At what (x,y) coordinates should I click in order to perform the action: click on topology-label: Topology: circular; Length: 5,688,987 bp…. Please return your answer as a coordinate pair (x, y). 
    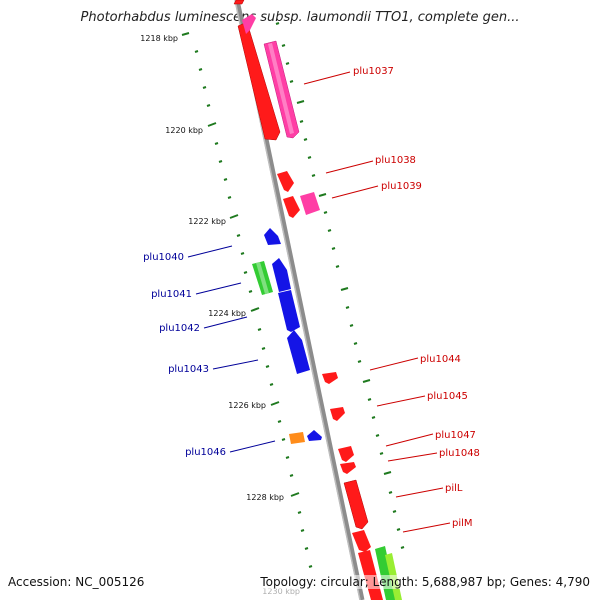
    Looking at the image, I should click on (425, 582).